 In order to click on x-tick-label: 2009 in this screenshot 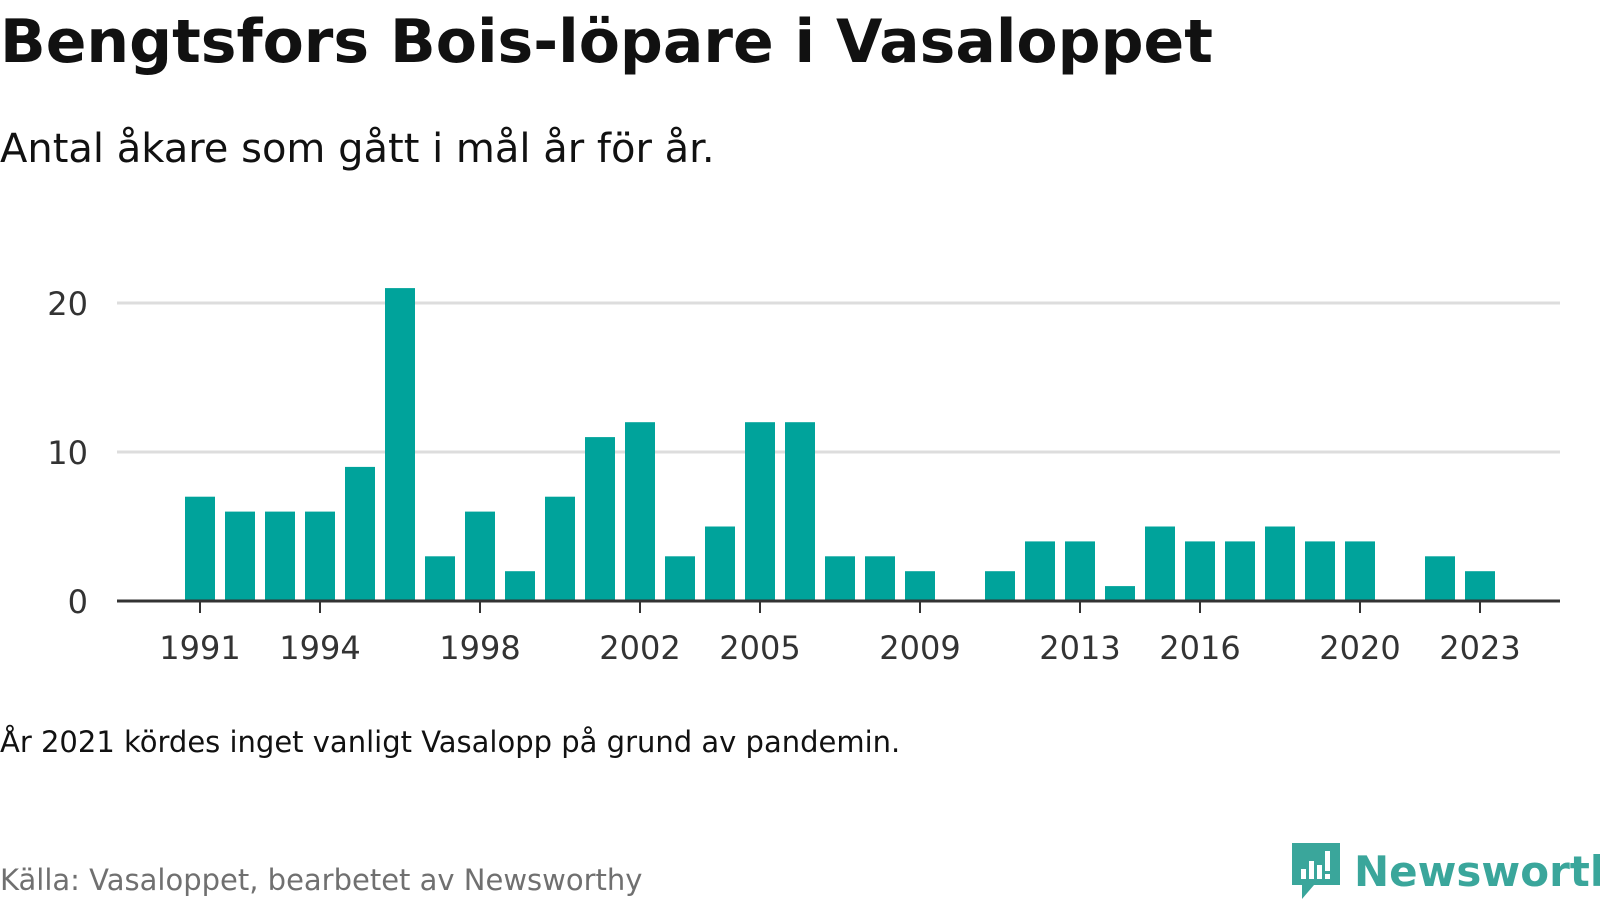, I will do `click(919, 648)`.